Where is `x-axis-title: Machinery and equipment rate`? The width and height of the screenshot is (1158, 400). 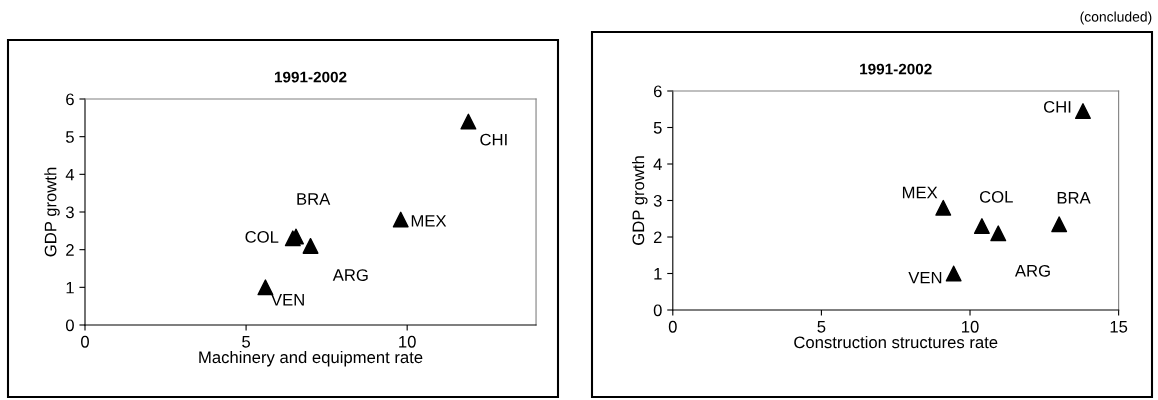 x-axis-title: Machinery and equipment rate is located at coordinates (311, 358).